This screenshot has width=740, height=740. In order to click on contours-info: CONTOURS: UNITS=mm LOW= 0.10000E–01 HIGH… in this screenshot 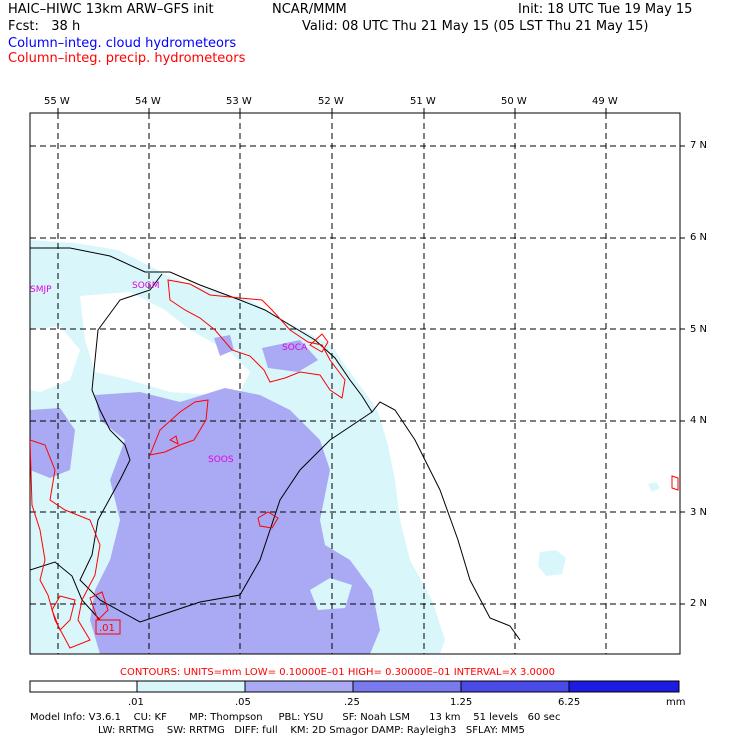, I will do `click(337, 672)`.